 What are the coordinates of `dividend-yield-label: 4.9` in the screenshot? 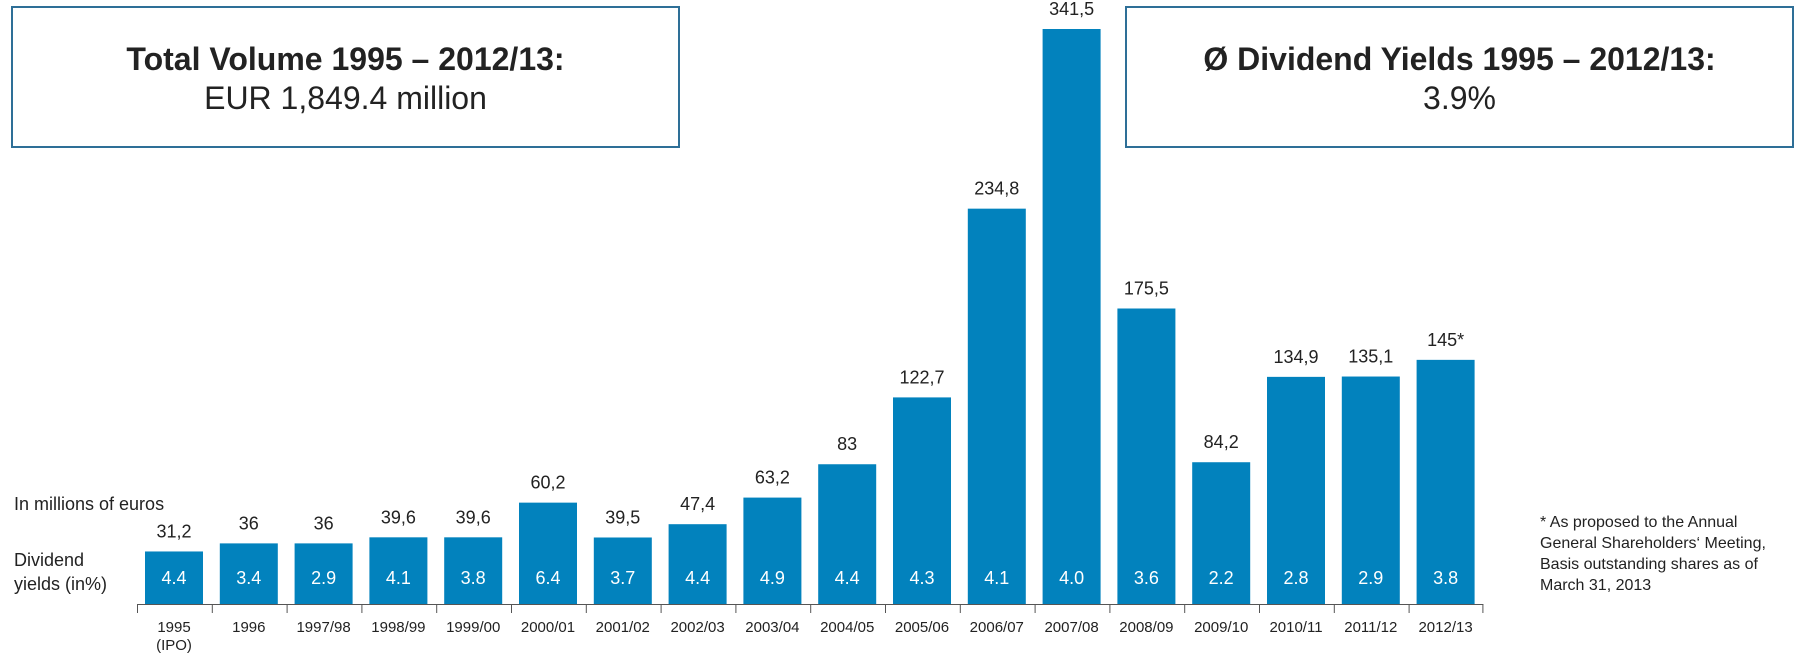 It's located at (772, 578).